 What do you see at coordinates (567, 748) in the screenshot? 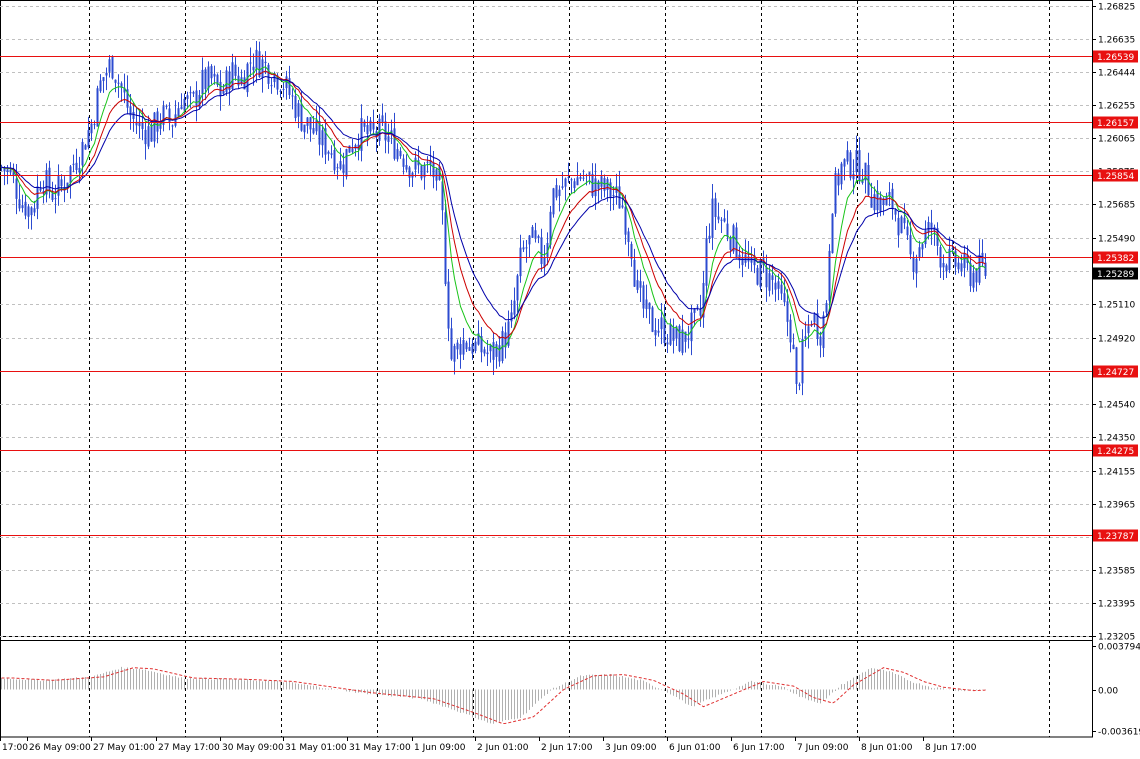
I see `time-tick-label: 2 Jun 17:00` at bounding box center [567, 748].